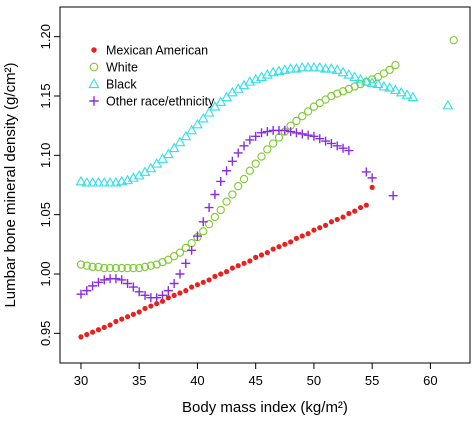  I want to click on y-tick-label: 0.95, so click(45, 333).